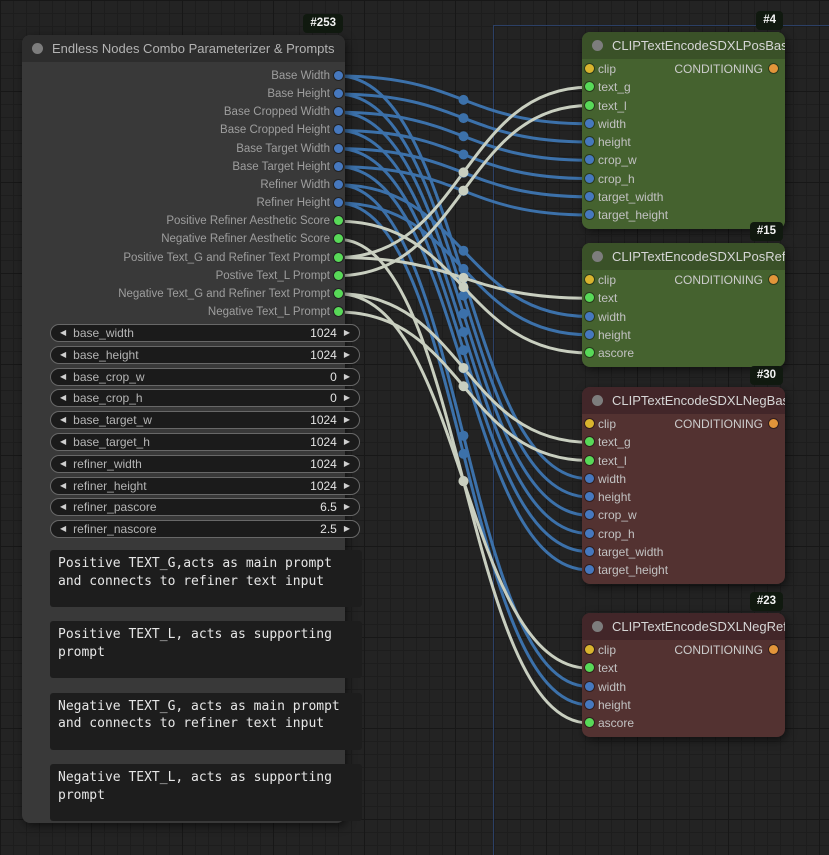  Describe the element at coordinates (338, 166) in the screenshot. I see `output-port-base-target-height` at that location.